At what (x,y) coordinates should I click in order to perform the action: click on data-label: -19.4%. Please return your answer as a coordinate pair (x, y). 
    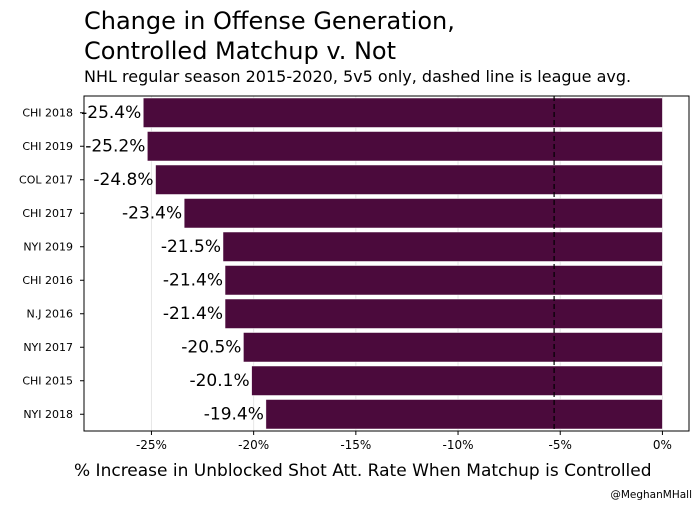
    Looking at the image, I should click on (234, 414).